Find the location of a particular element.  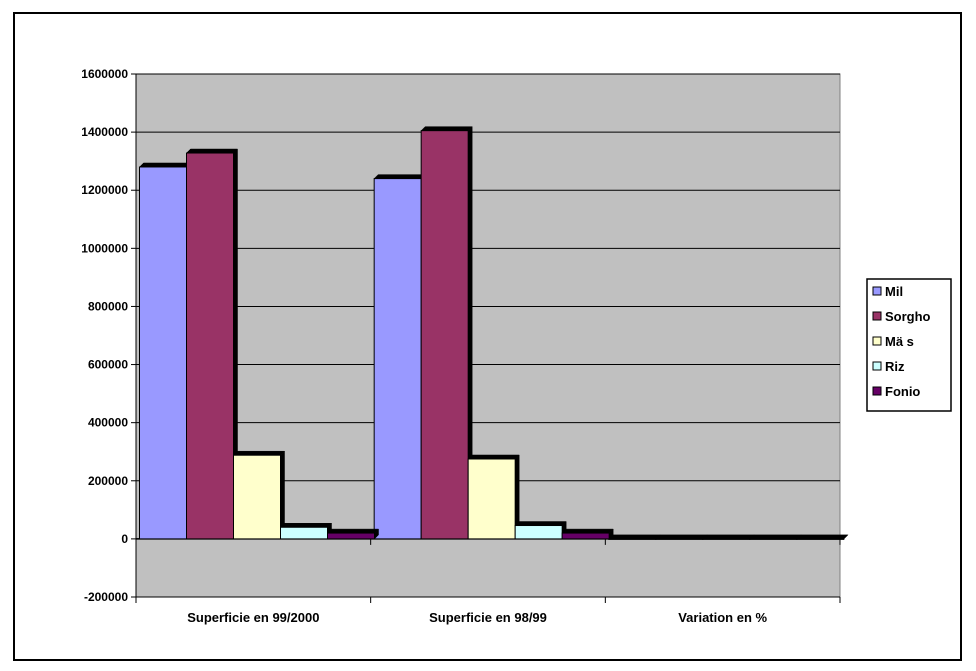

legend: Mil Sorgho Mä s Riz Fonio is located at coordinates (909, 345).